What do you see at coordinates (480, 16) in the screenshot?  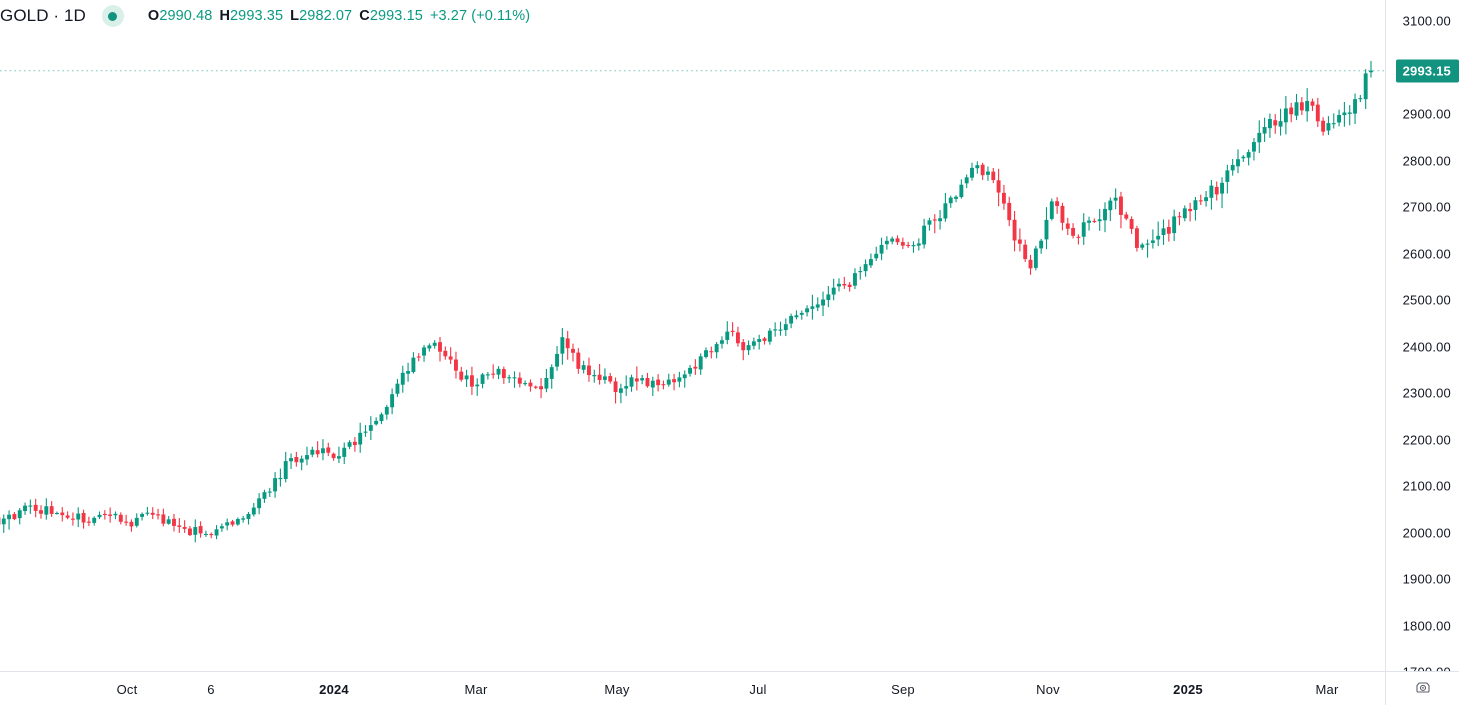 I see `change-value: +3.27 (+0.11%)` at bounding box center [480, 16].